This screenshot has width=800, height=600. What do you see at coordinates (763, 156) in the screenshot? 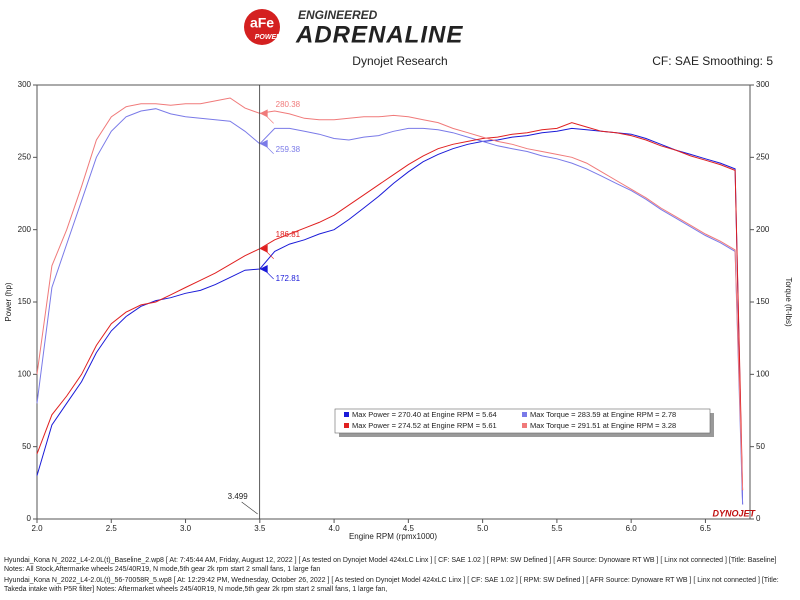
I see `y2-tick-label: 250` at bounding box center [763, 156].